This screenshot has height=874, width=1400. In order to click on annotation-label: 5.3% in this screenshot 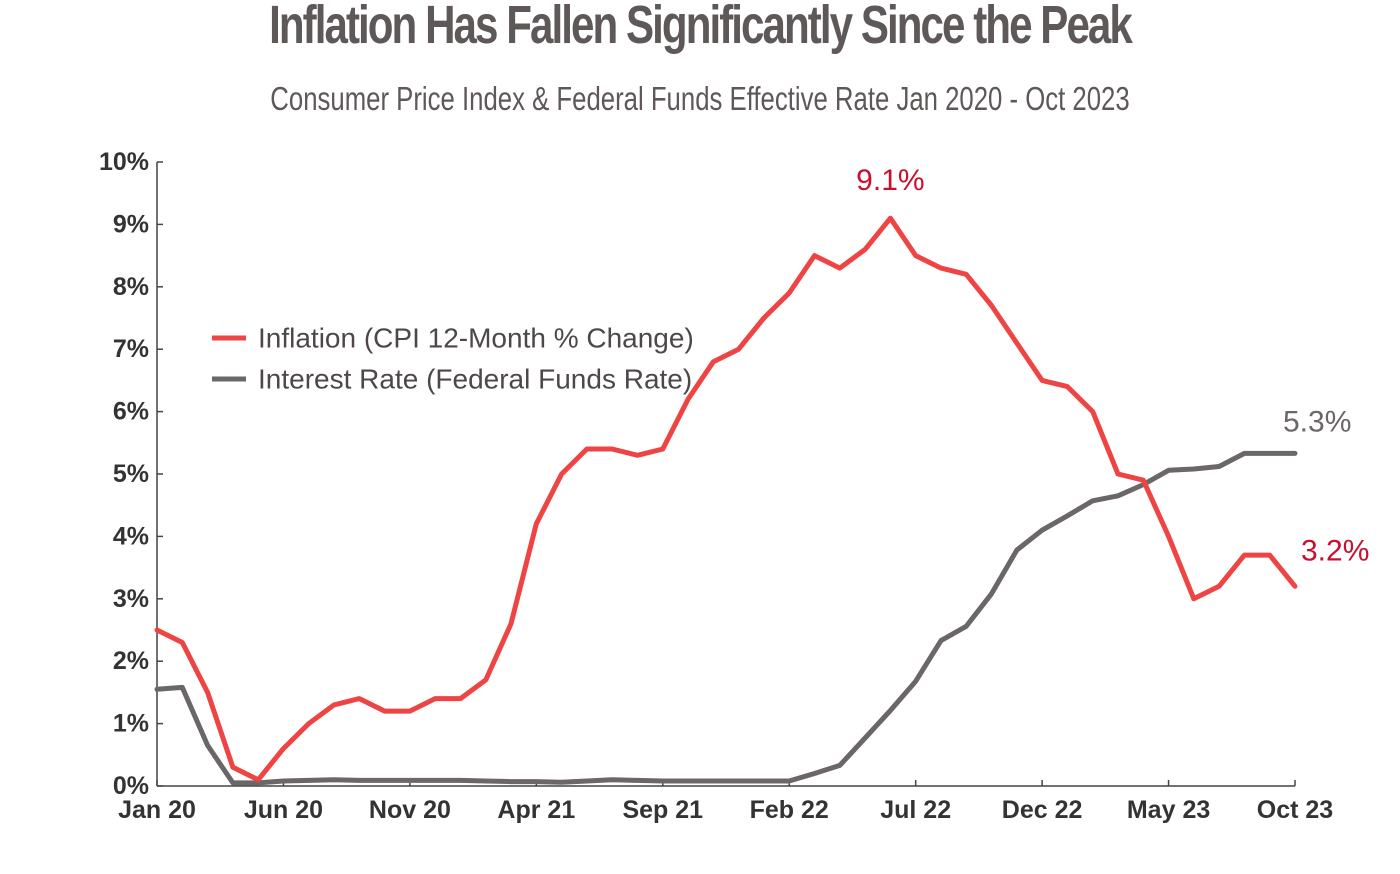, I will do `click(1317, 421)`.